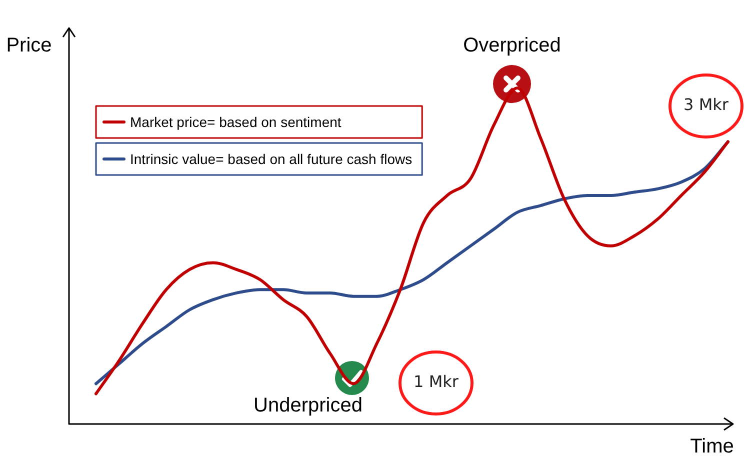  Describe the element at coordinates (706, 104) in the screenshot. I see `annotation: 3 Mkr` at that location.